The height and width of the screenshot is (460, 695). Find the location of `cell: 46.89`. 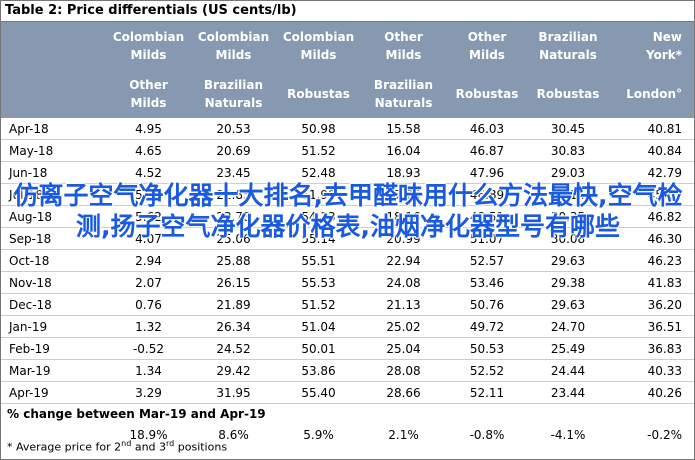

cell: 46.89 is located at coordinates (487, 194).